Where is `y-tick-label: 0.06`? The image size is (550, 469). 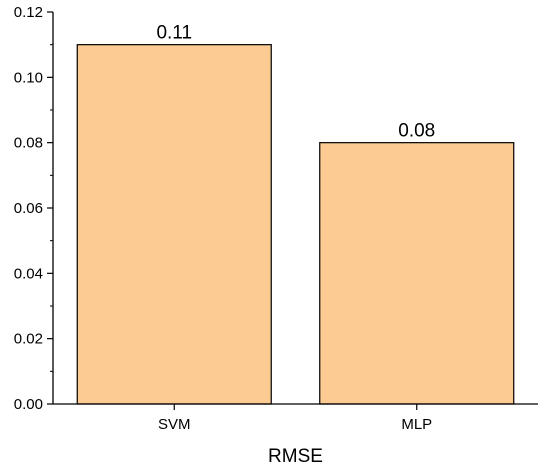
y-tick-label: 0.06 is located at coordinates (28, 208).